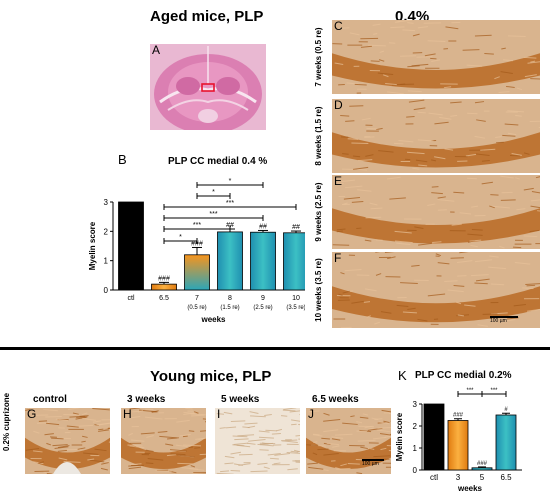 The image size is (550, 504). Describe the element at coordinates (348, 441) in the screenshot. I see `micrograph-j: J` at that location.